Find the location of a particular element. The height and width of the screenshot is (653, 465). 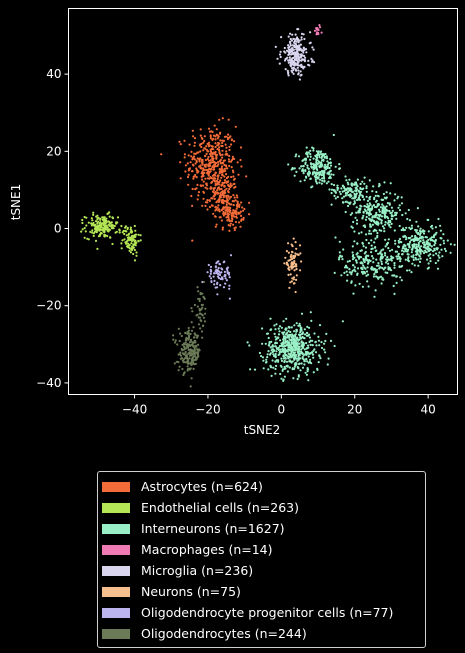

x-tick-label: −40 is located at coordinates (134, 410).